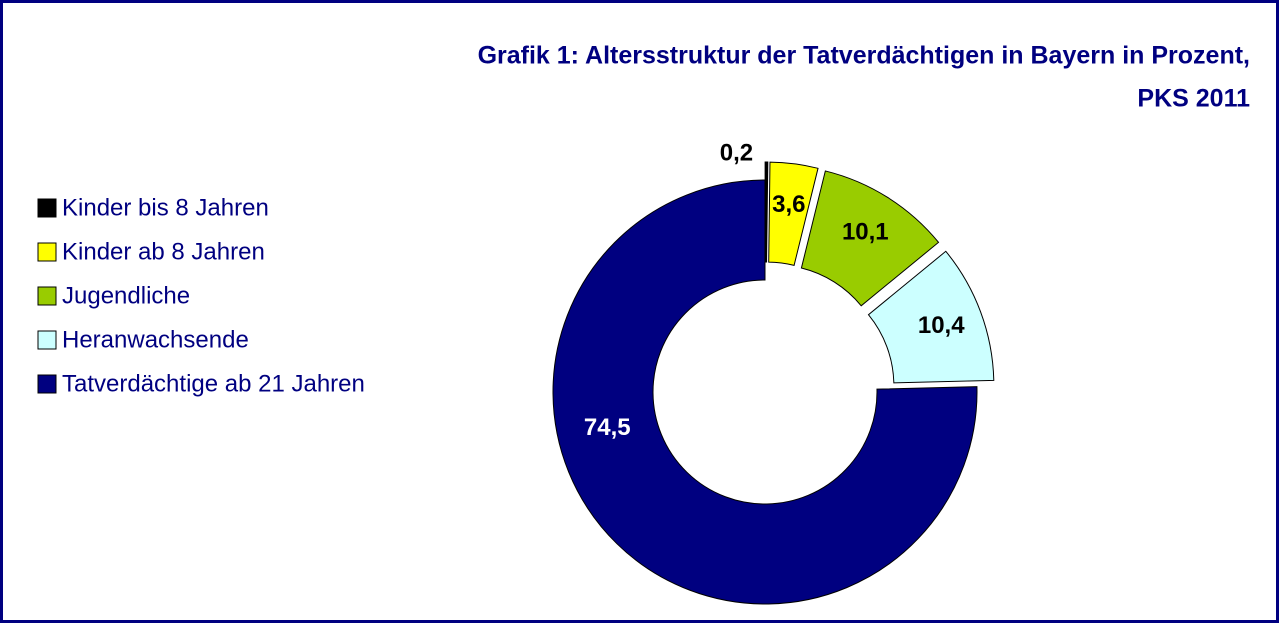  What do you see at coordinates (165, 207) in the screenshot?
I see `legend-label: Kinder bis 8 Jahren` at bounding box center [165, 207].